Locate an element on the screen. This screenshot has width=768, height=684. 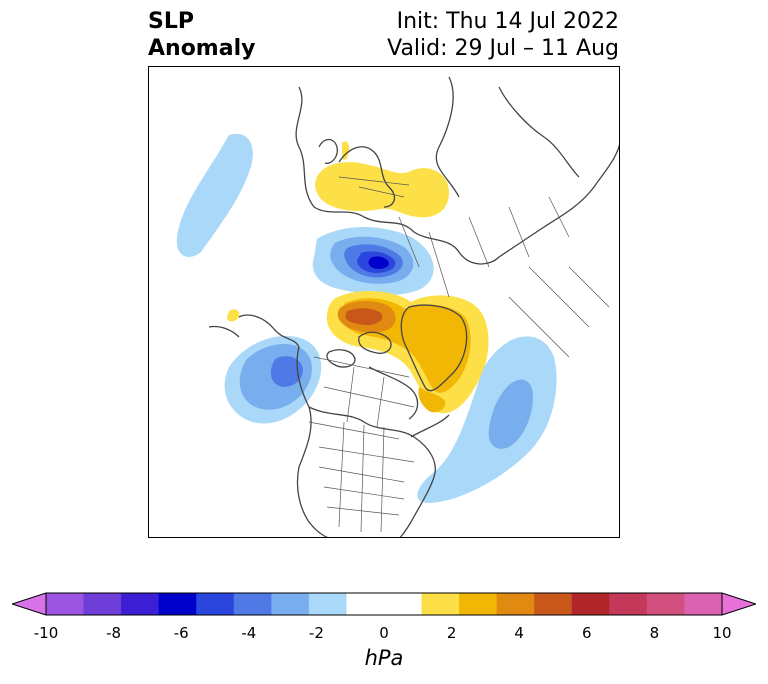
colorbar-units: hPa is located at coordinates (384, 658).